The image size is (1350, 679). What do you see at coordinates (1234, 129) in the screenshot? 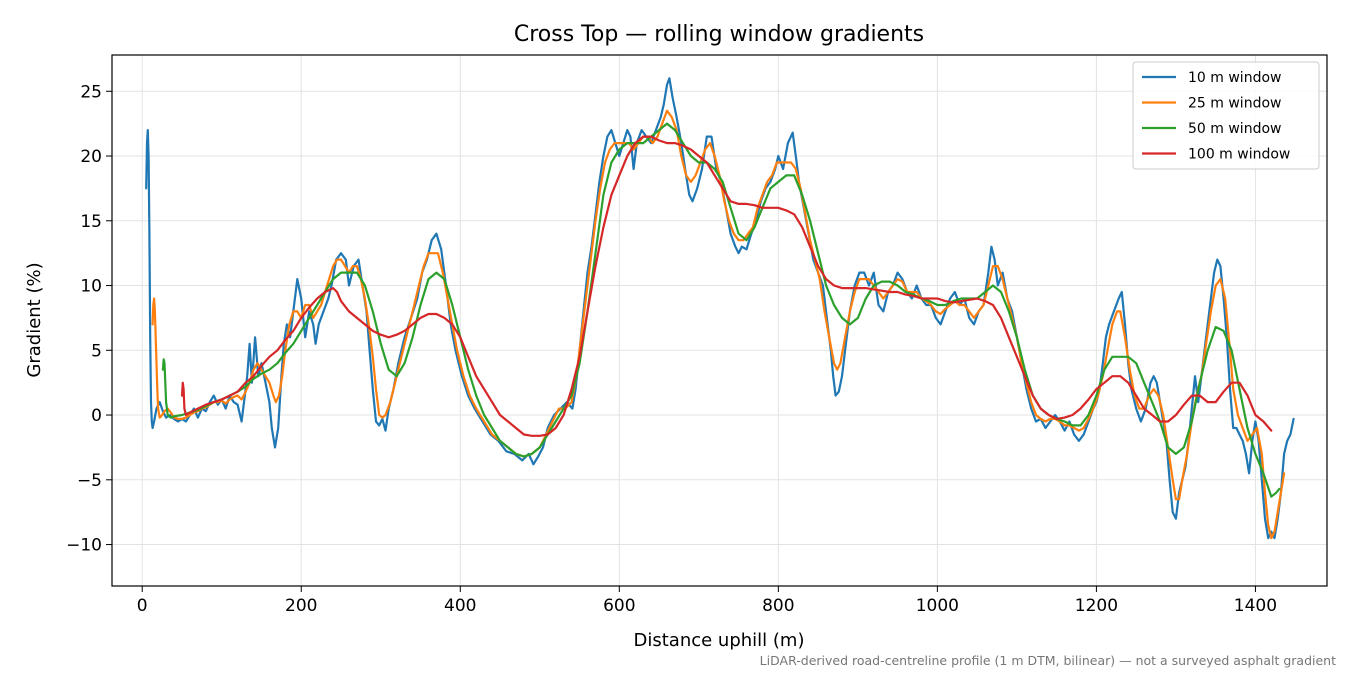
I see `legend-label-3: 50 m window` at bounding box center [1234, 129].